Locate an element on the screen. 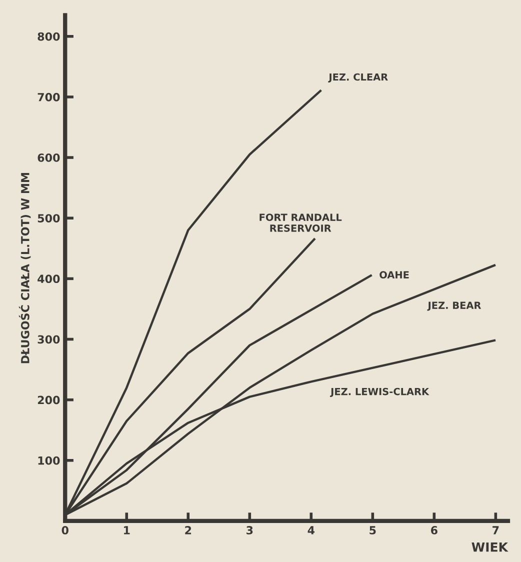 The image size is (521, 562). x-tick-label: 7 is located at coordinates (495, 530).